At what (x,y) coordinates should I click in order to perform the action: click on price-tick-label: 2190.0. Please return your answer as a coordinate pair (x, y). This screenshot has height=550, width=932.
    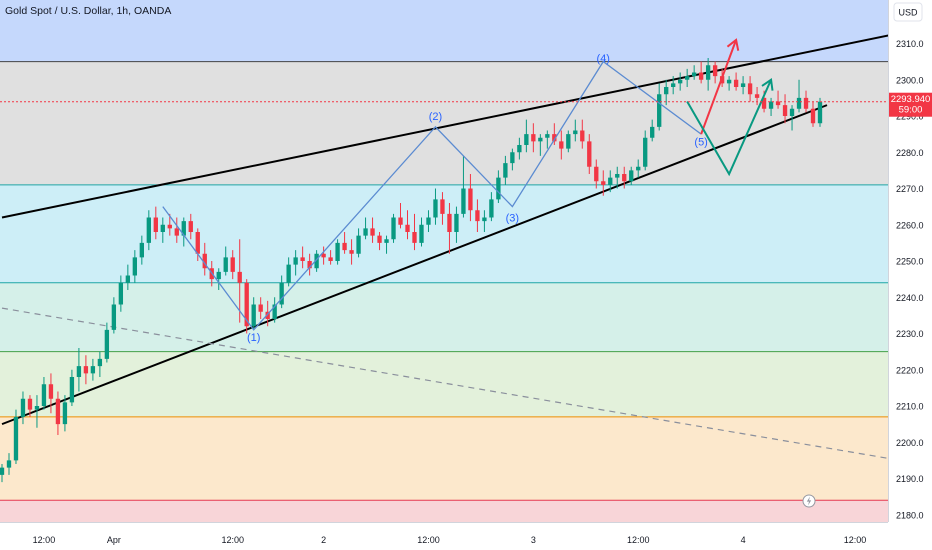
    Looking at the image, I should click on (910, 479).